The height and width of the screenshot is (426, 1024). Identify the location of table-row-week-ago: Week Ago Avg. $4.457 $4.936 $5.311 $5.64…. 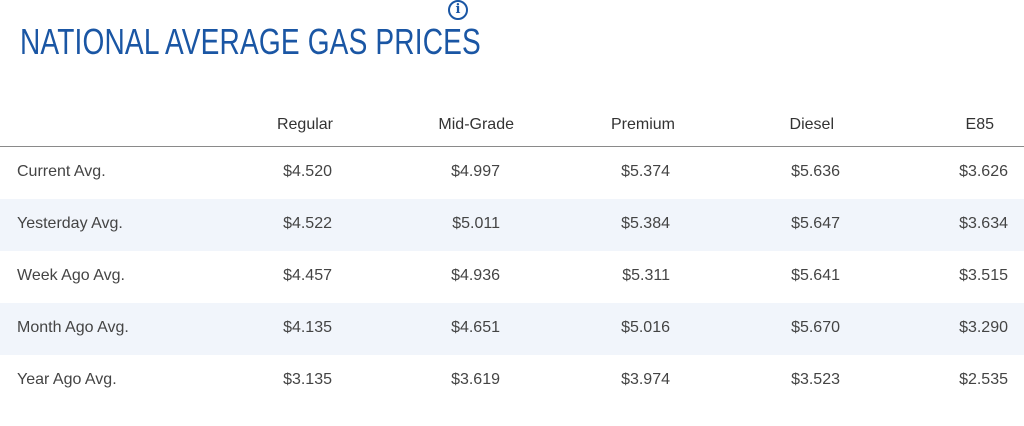
(512, 277).